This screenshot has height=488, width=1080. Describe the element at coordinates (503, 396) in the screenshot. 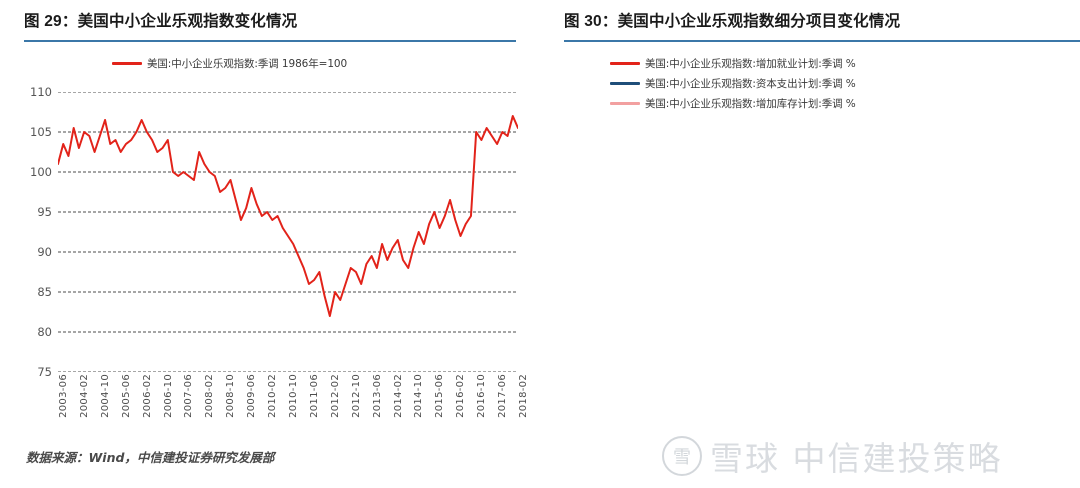

I see `x-tick-label: 2017-06` at that location.